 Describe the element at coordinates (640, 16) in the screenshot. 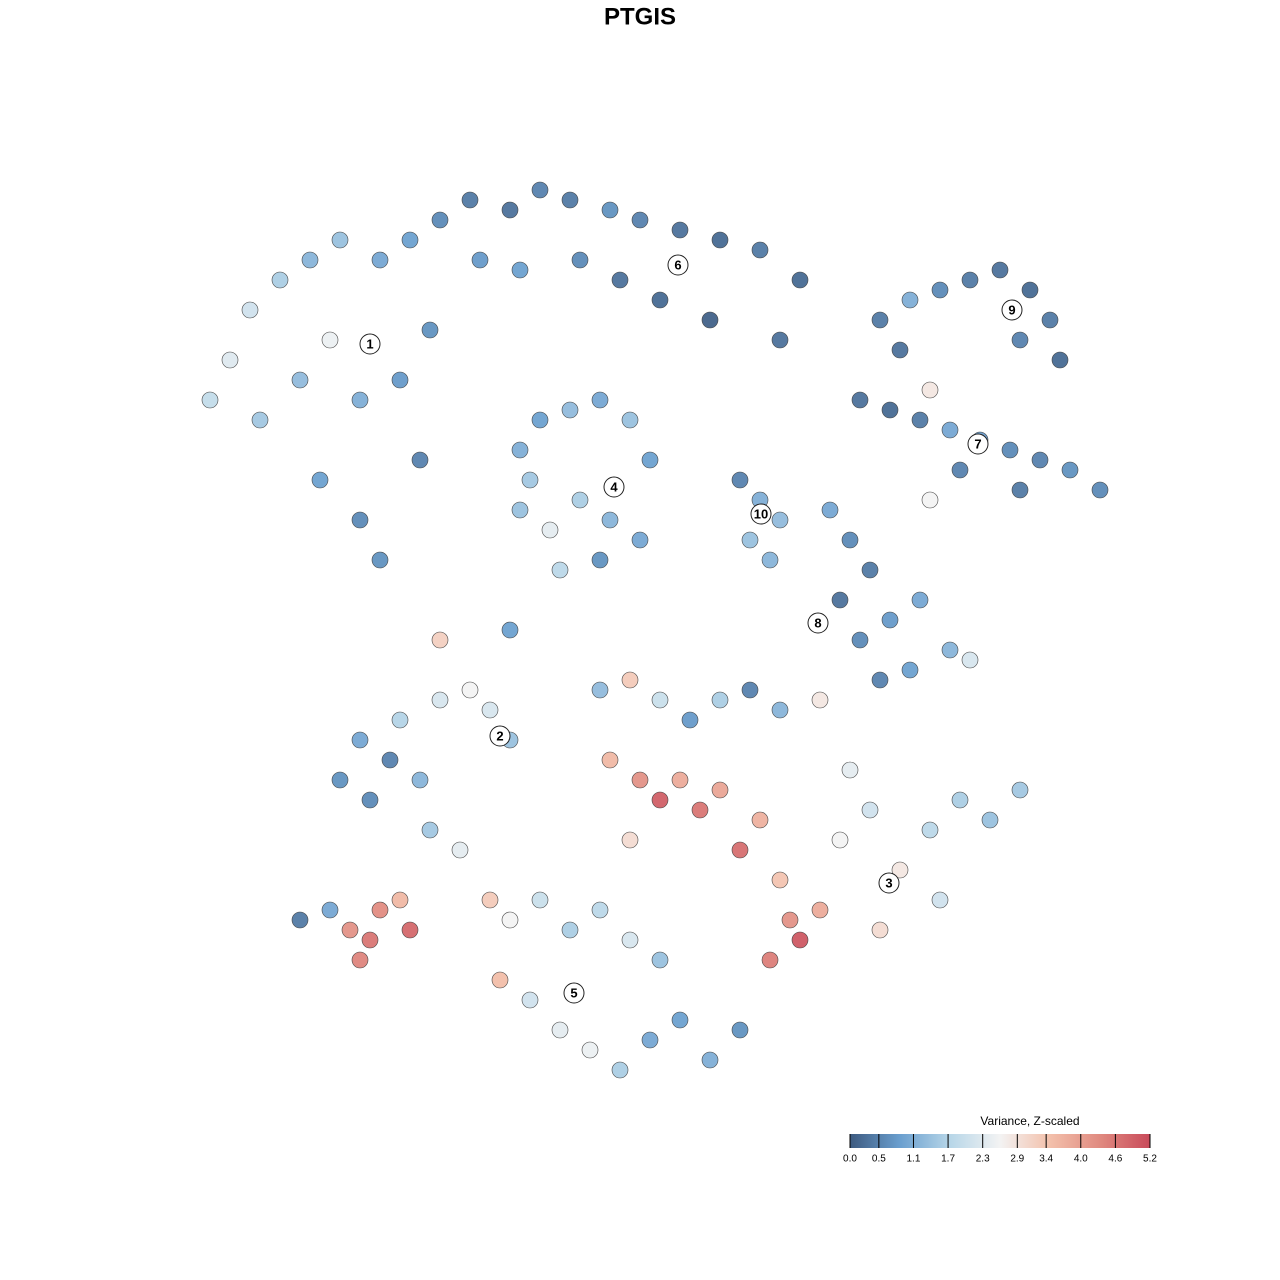

I see `chart-title: PTGIS` at that location.